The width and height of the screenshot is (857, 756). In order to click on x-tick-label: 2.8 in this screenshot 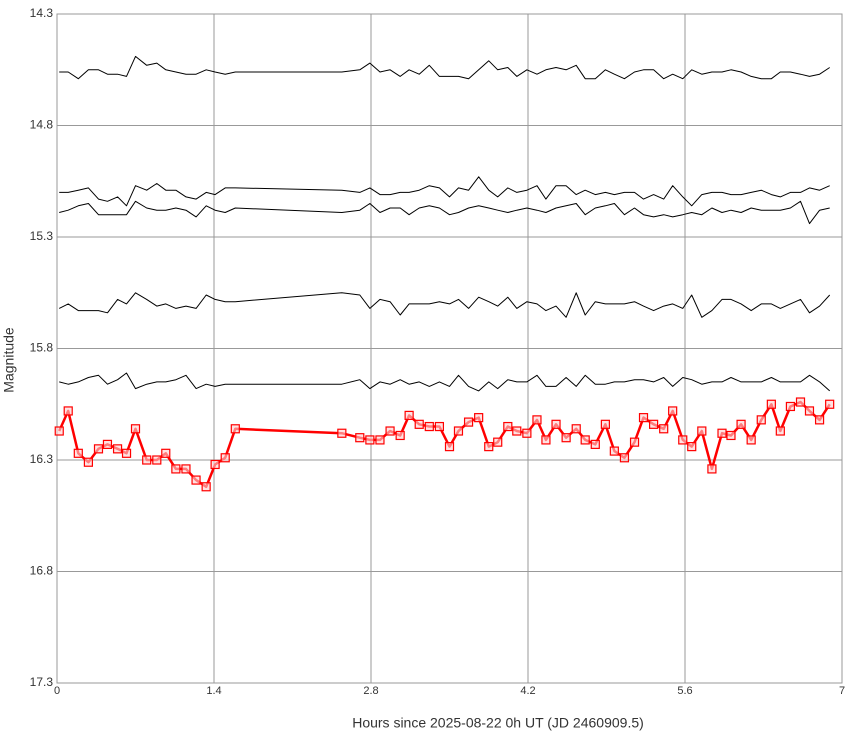, I will do `click(370, 691)`.